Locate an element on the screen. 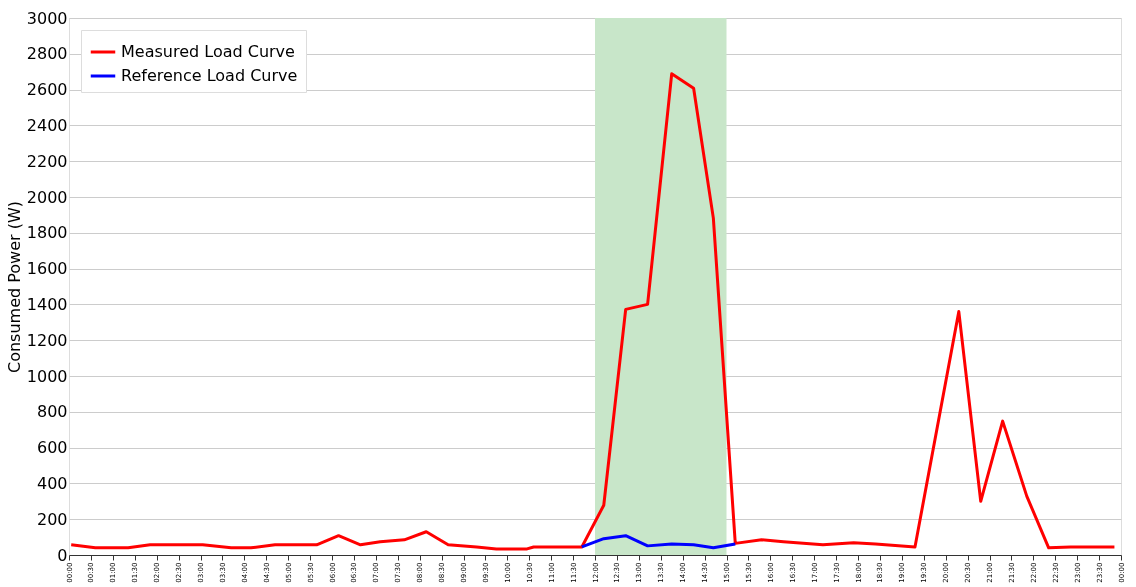 This screenshot has height=587, width=1136. y-axis-title: Consumed Power (W) is located at coordinates (14, 287).